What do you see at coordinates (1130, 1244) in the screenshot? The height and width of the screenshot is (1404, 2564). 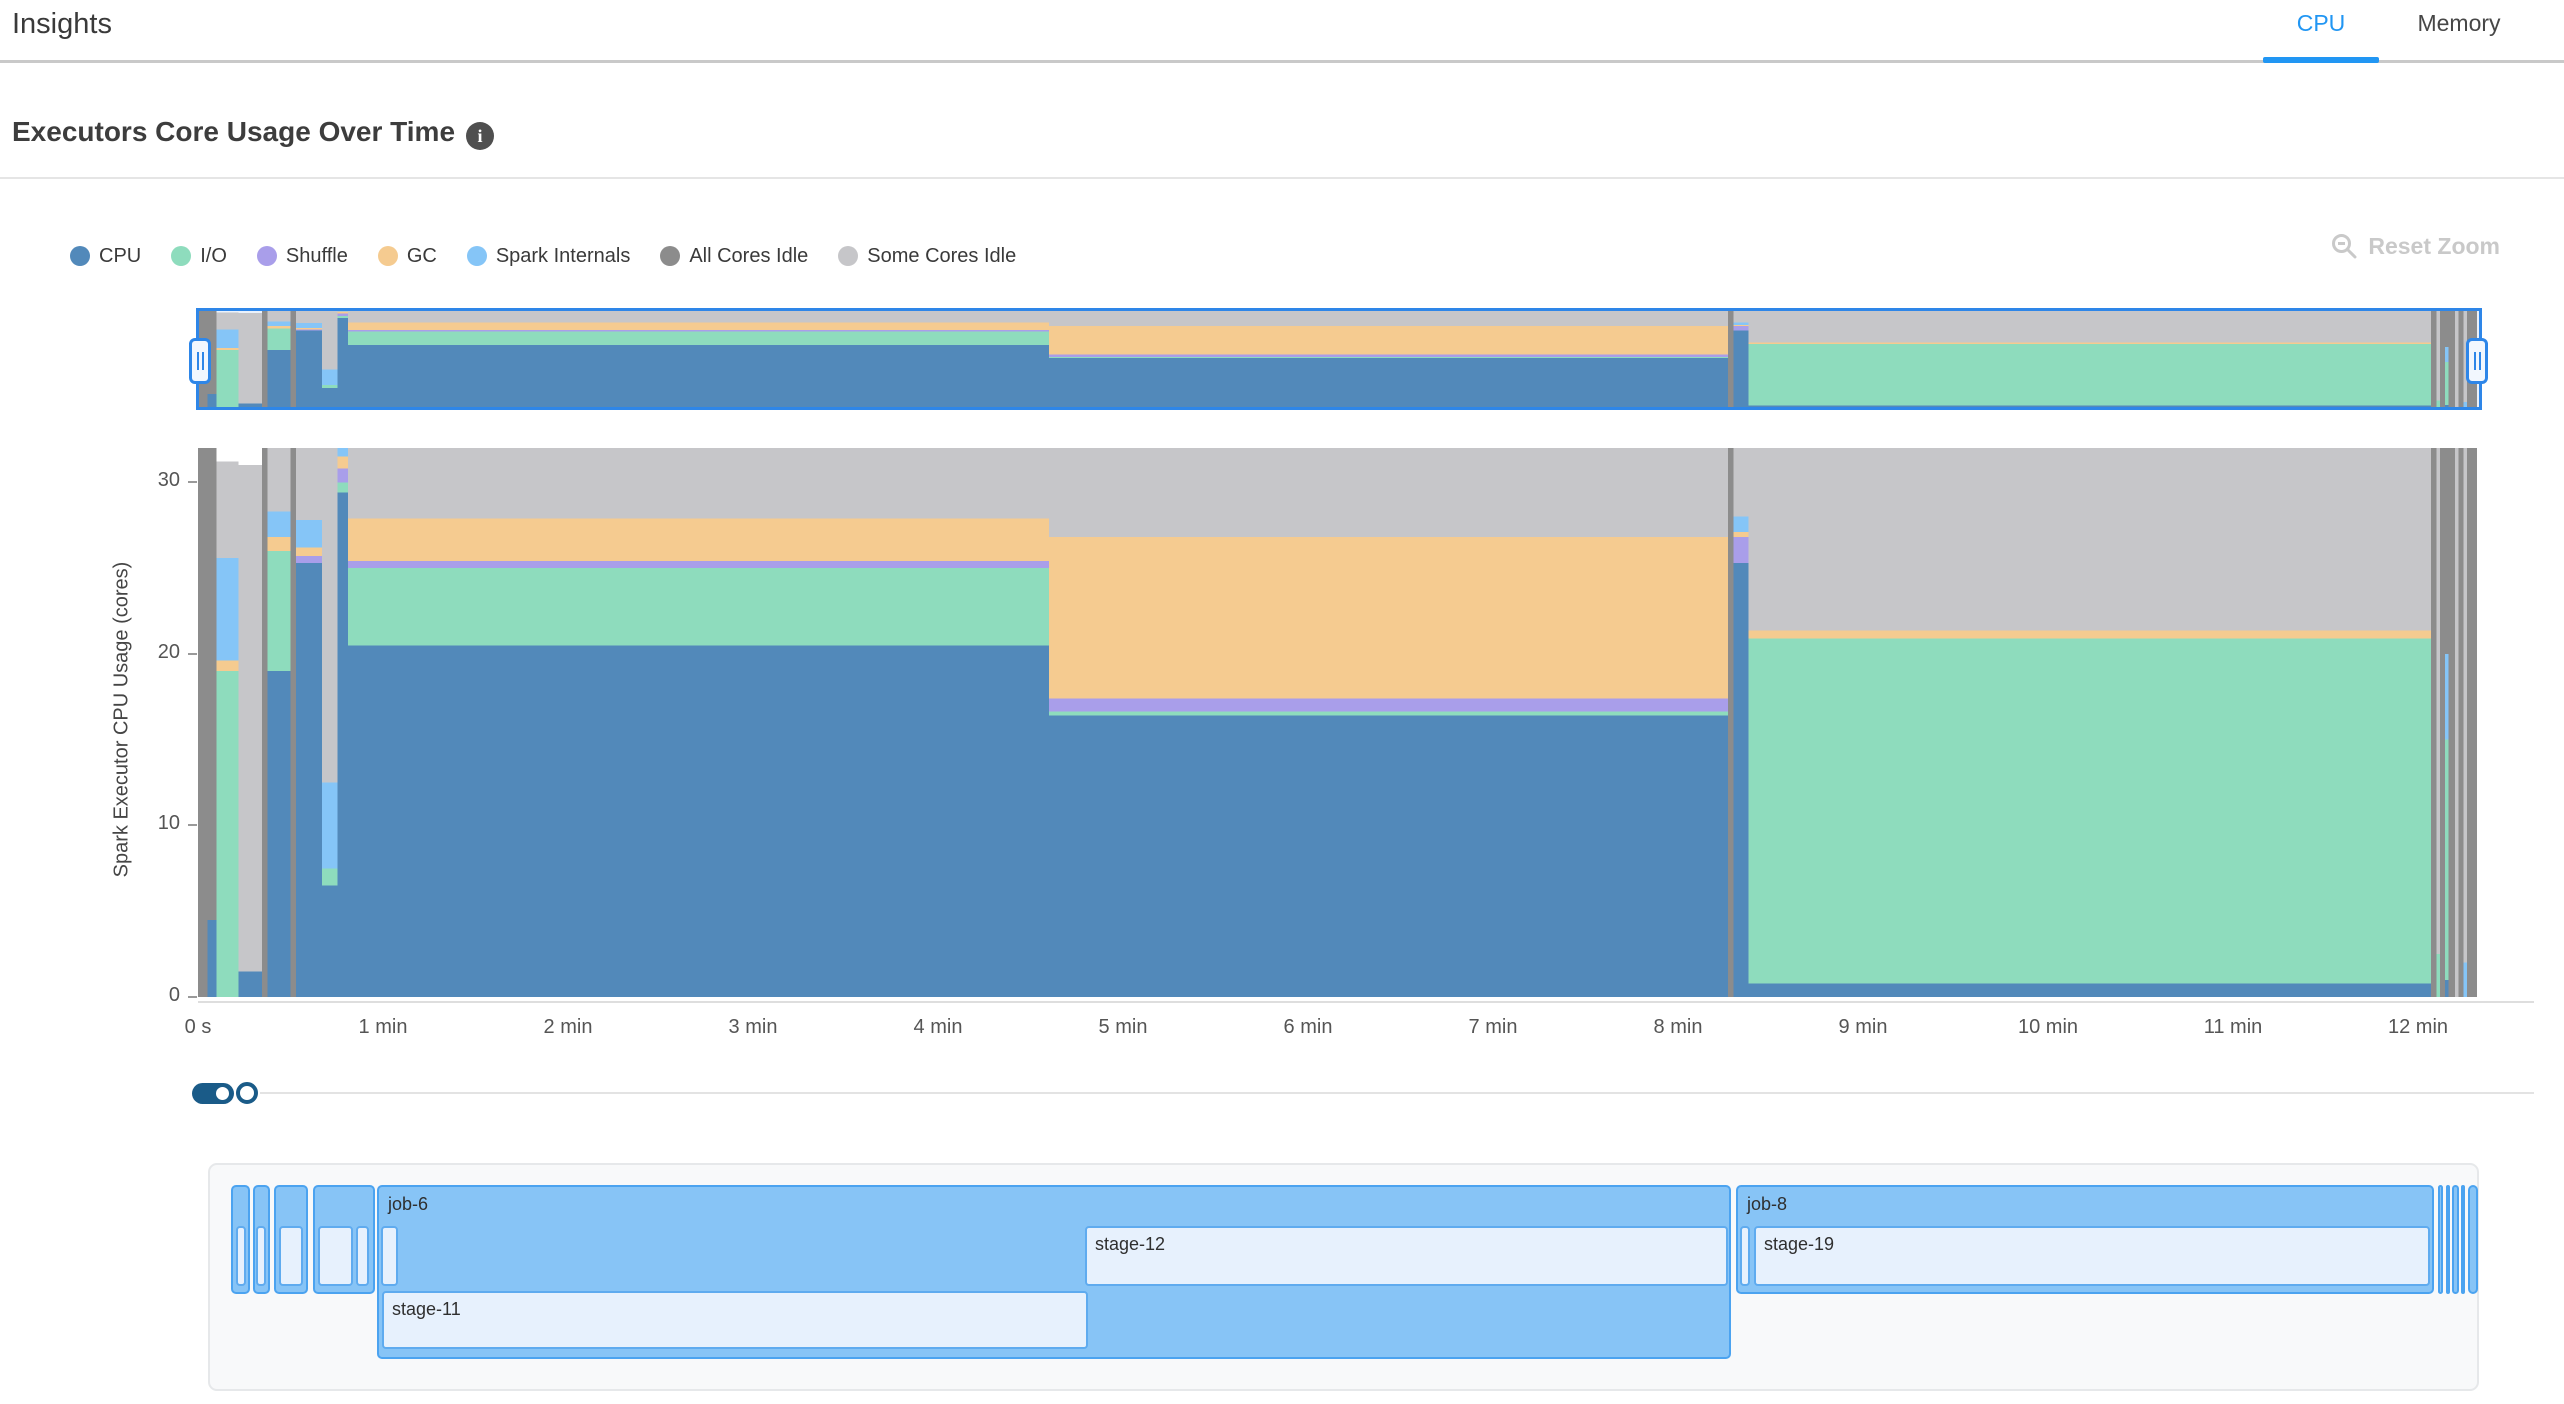 I see `stage-label: stage-12` at bounding box center [1130, 1244].